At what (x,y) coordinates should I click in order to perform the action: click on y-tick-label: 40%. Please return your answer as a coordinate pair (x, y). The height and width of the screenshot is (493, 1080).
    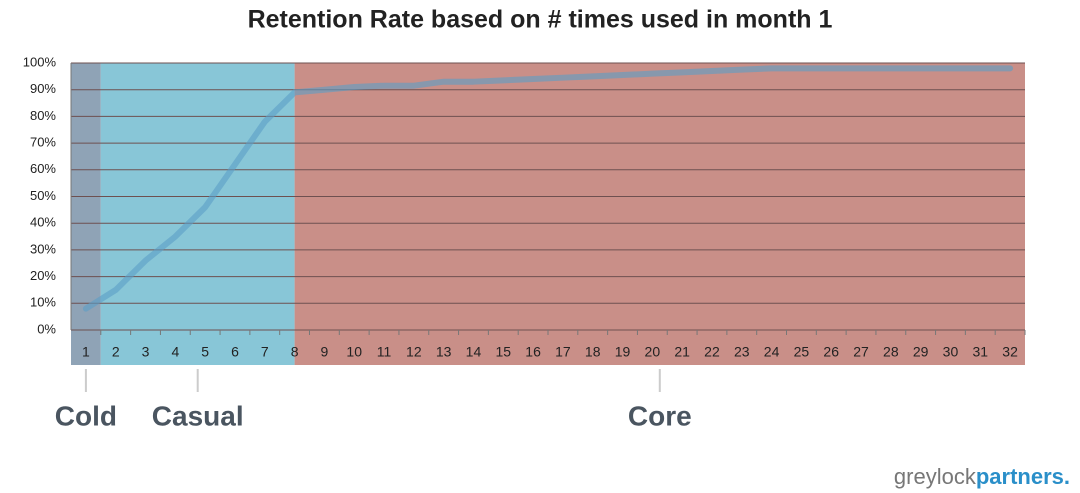
    Looking at the image, I should click on (43, 222).